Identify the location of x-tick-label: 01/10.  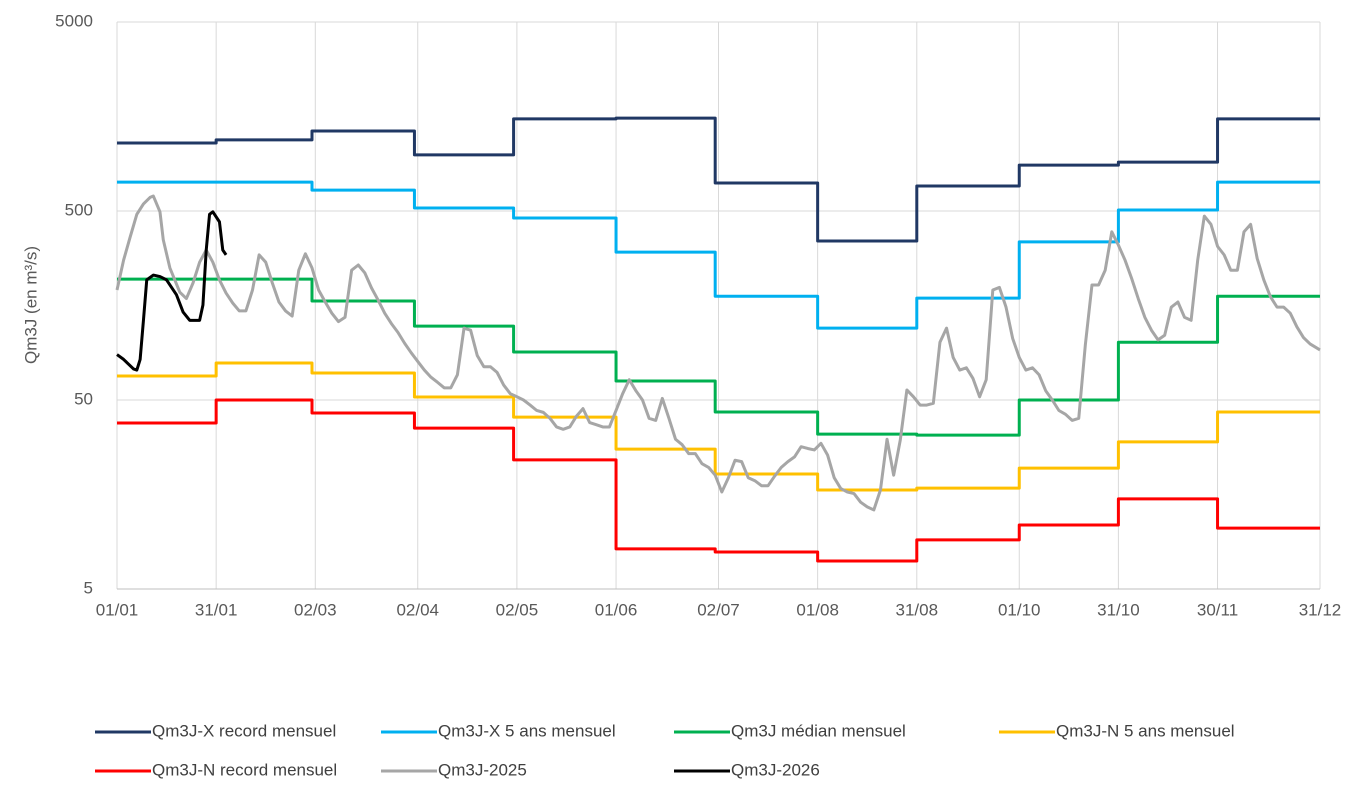
(1019, 609).